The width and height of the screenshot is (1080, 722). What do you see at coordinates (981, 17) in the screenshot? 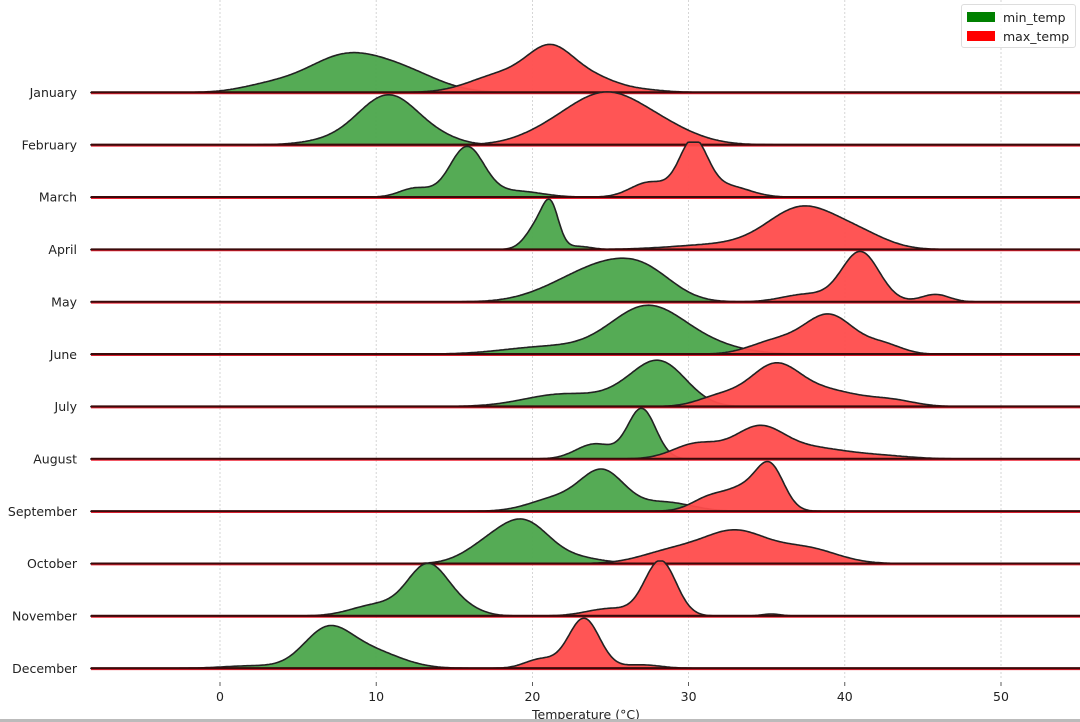
I see `legend-swatch-min` at bounding box center [981, 17].